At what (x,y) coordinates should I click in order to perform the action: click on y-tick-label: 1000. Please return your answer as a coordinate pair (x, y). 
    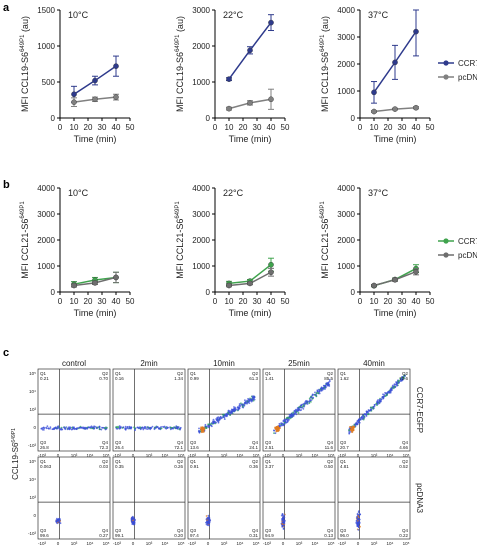
    Looking at the image, I should click on (346, 266).